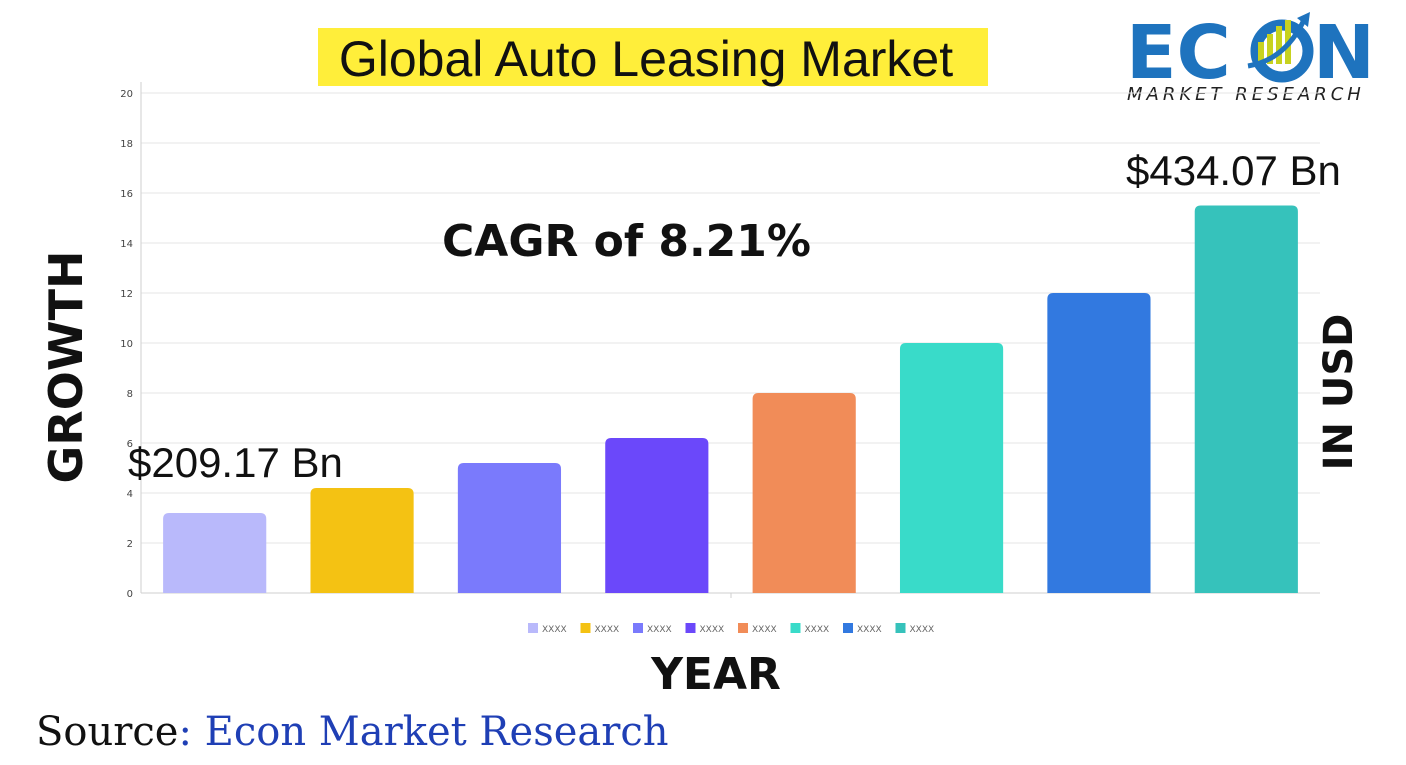  What do you see at coordinates (130, 394) in the screenshot?
I see `y-tick-label: 8` at bounding box center [130, 394].